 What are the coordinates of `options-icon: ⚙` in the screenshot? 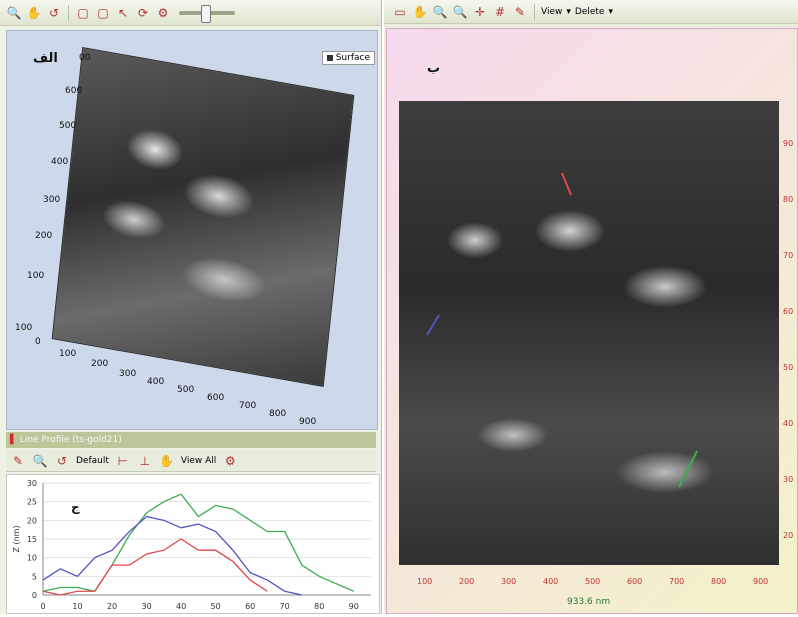 It's located at (163, 12).